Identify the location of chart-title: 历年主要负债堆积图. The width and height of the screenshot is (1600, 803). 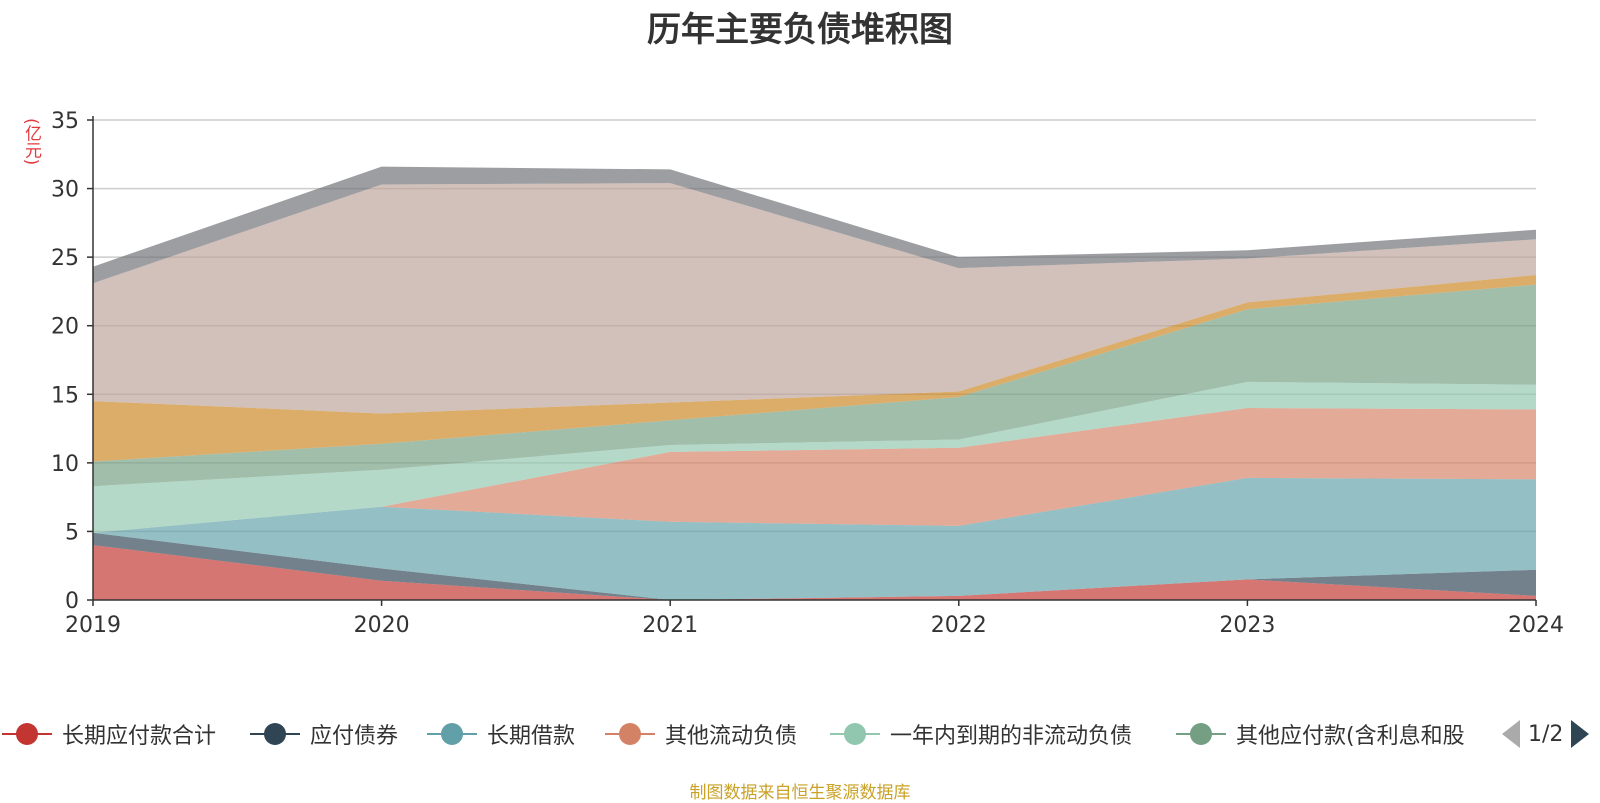
(800, 30).